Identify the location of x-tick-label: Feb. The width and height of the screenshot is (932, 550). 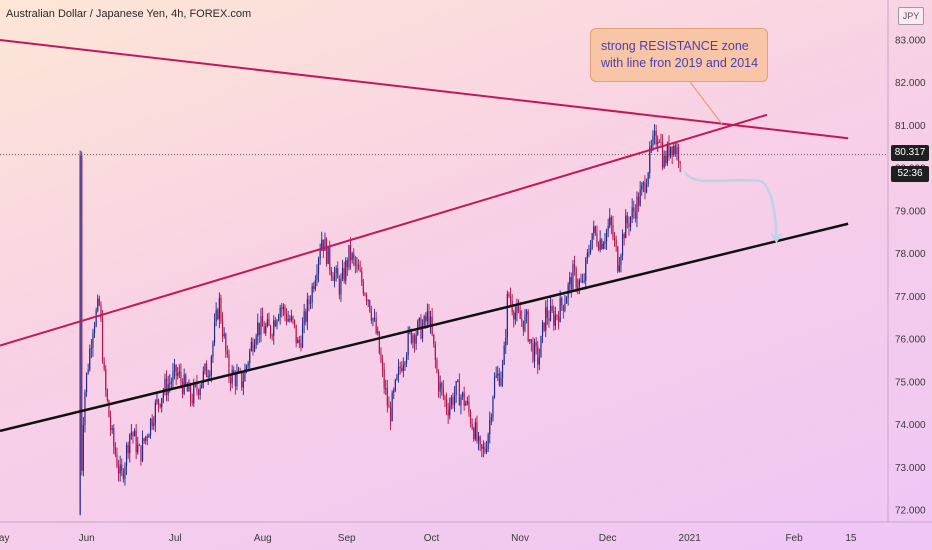
(794, 538).